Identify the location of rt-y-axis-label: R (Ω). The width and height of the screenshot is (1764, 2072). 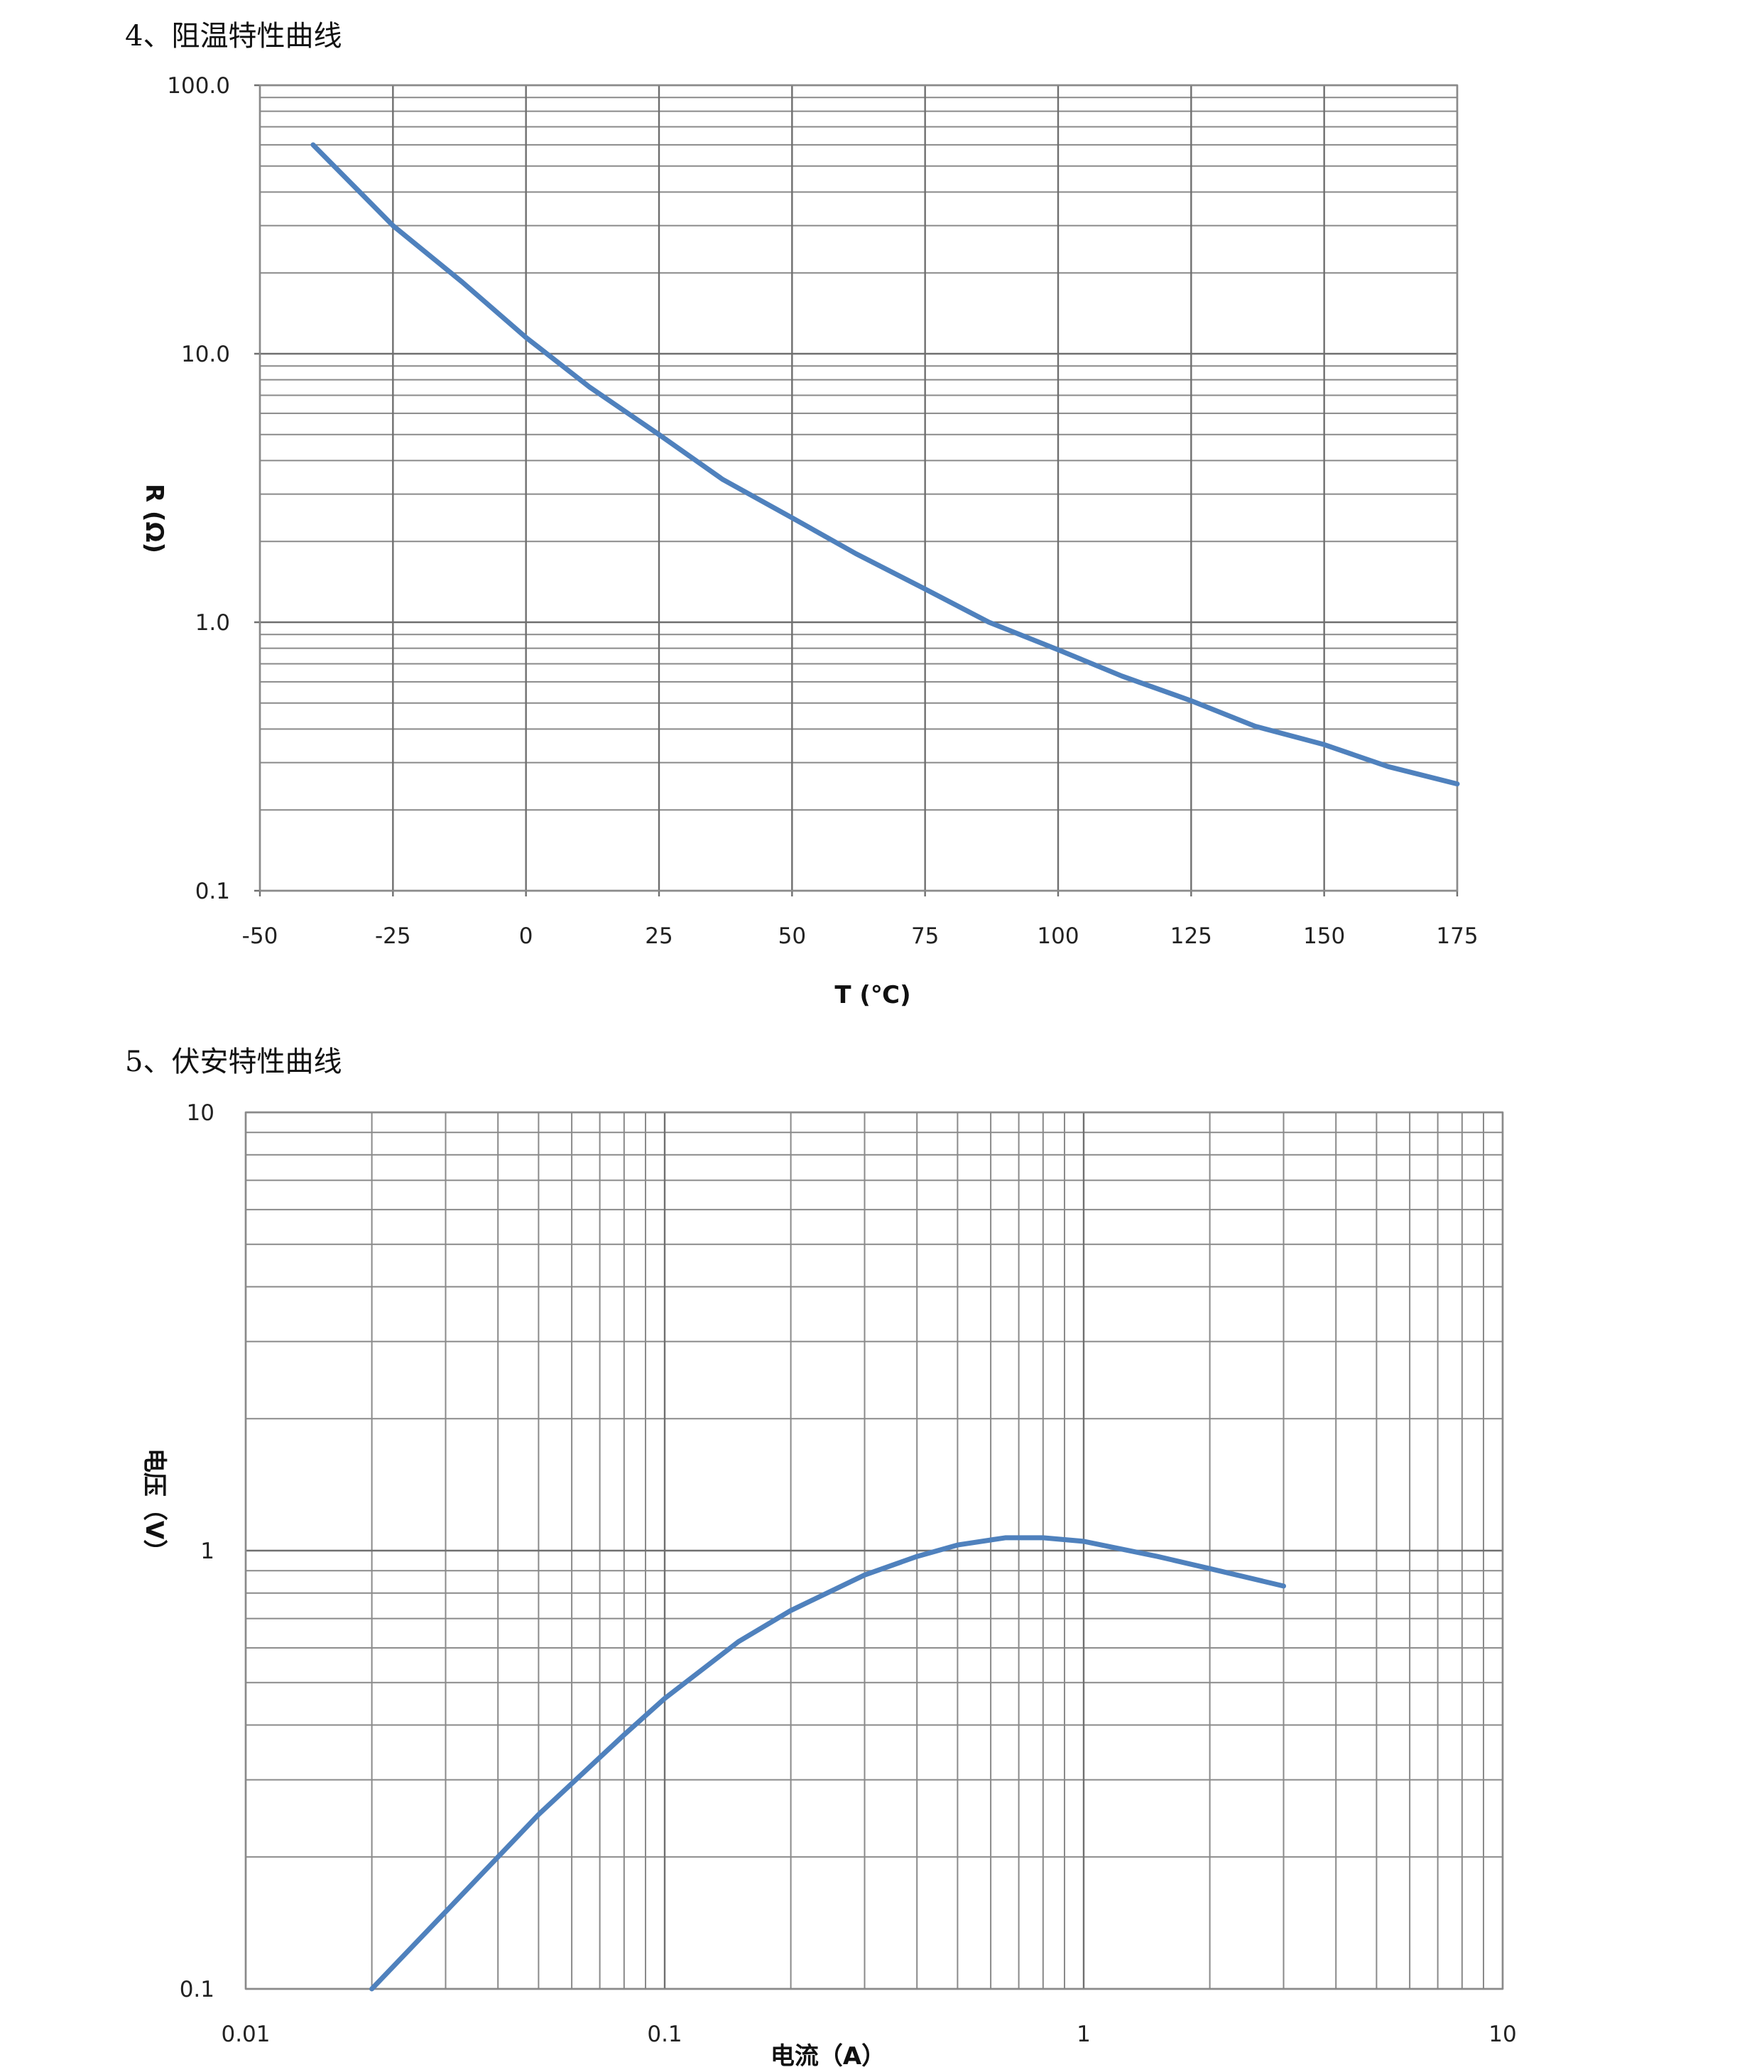
(154, 518).